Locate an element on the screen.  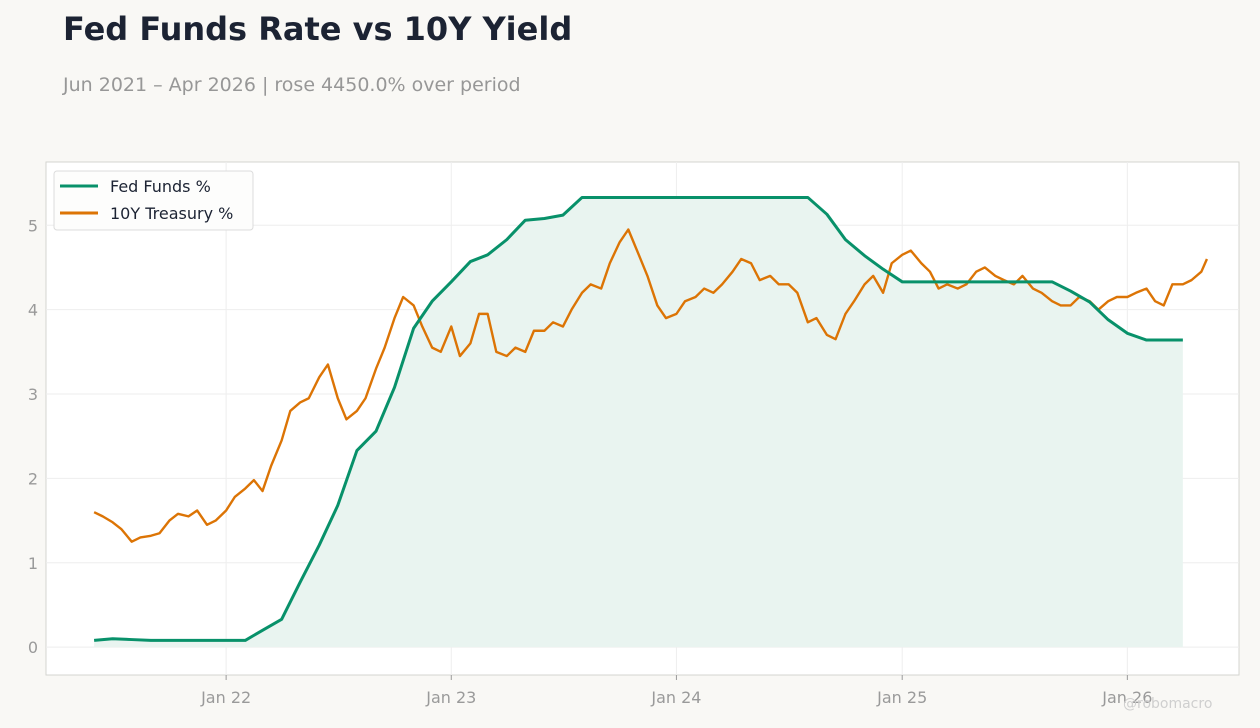
x-tick-label: Jan 23 is located at coordinates (450, 697).